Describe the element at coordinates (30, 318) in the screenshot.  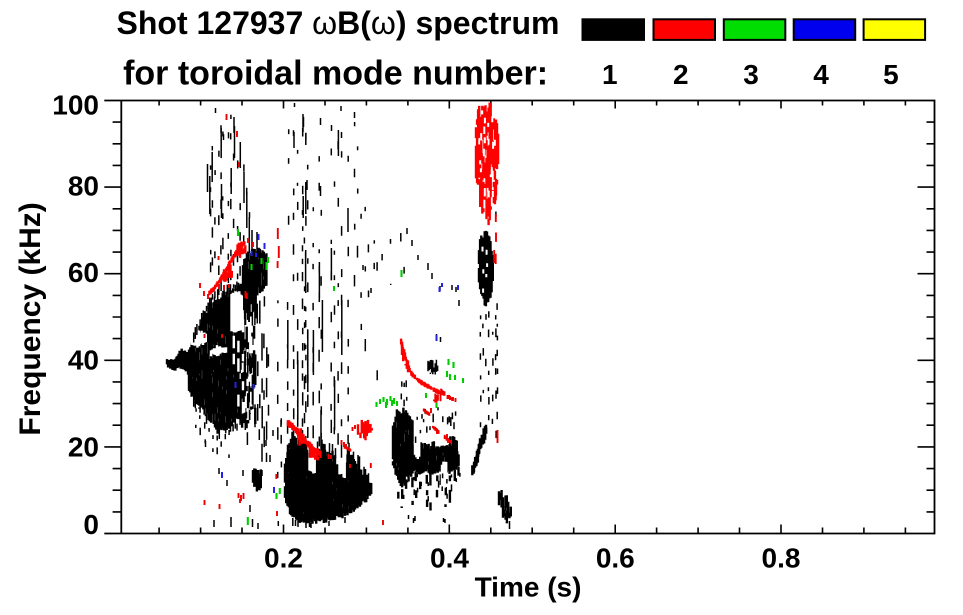
I see `svg-text: Frequency (kHz)` at that location.